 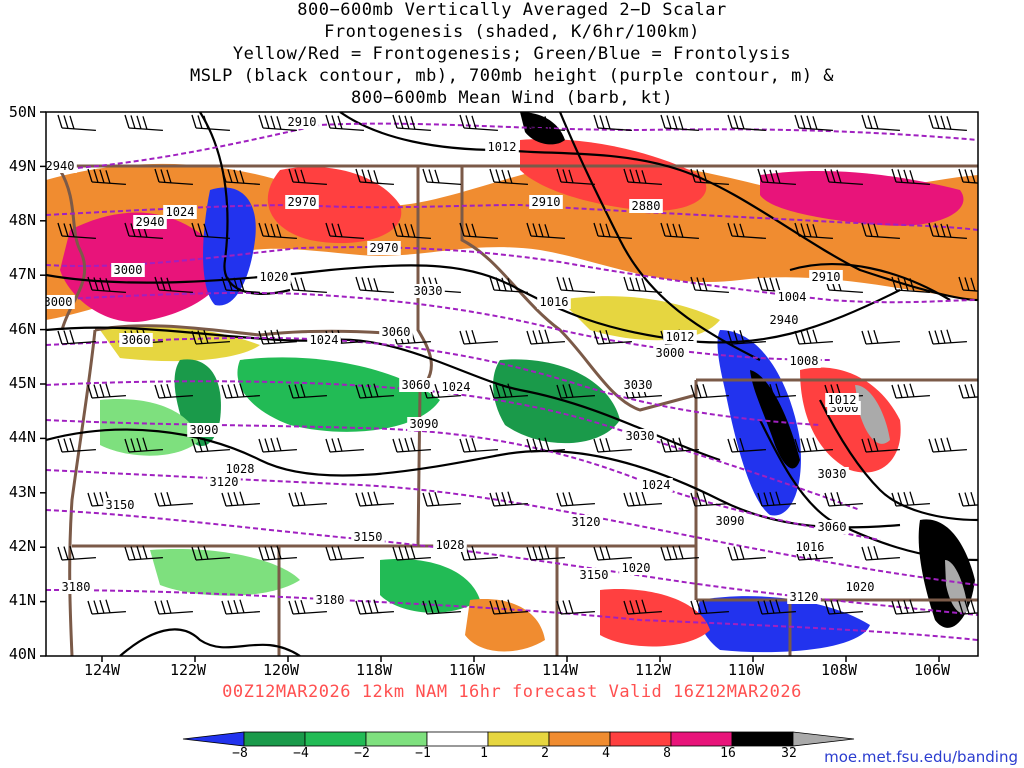 I want to click on title-line-5: 800−600mb Mean Wind (barb, kt), so click(x=512, y=98).